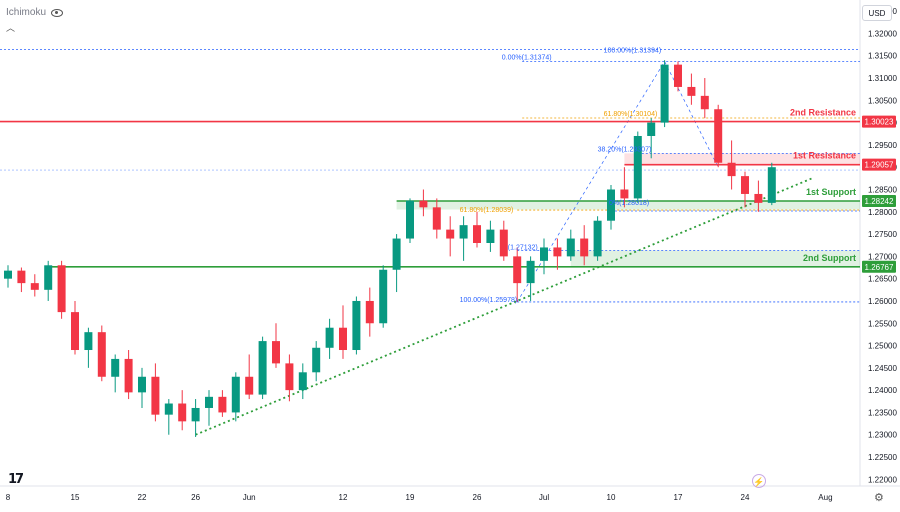 This screenshot has width=900, height=512. What do you see at coordinates (544, 497) in the screenshot?
I see `x-tick-label: Jul` at bounding box center [544, 497].